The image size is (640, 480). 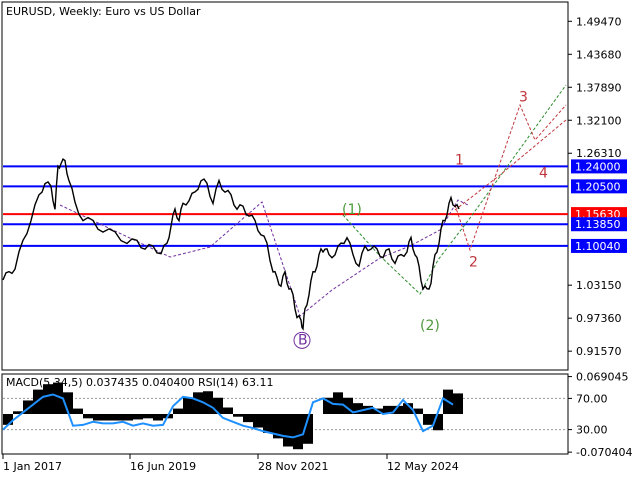 I want to click on wave-label: B, so click(x=303, y=340).